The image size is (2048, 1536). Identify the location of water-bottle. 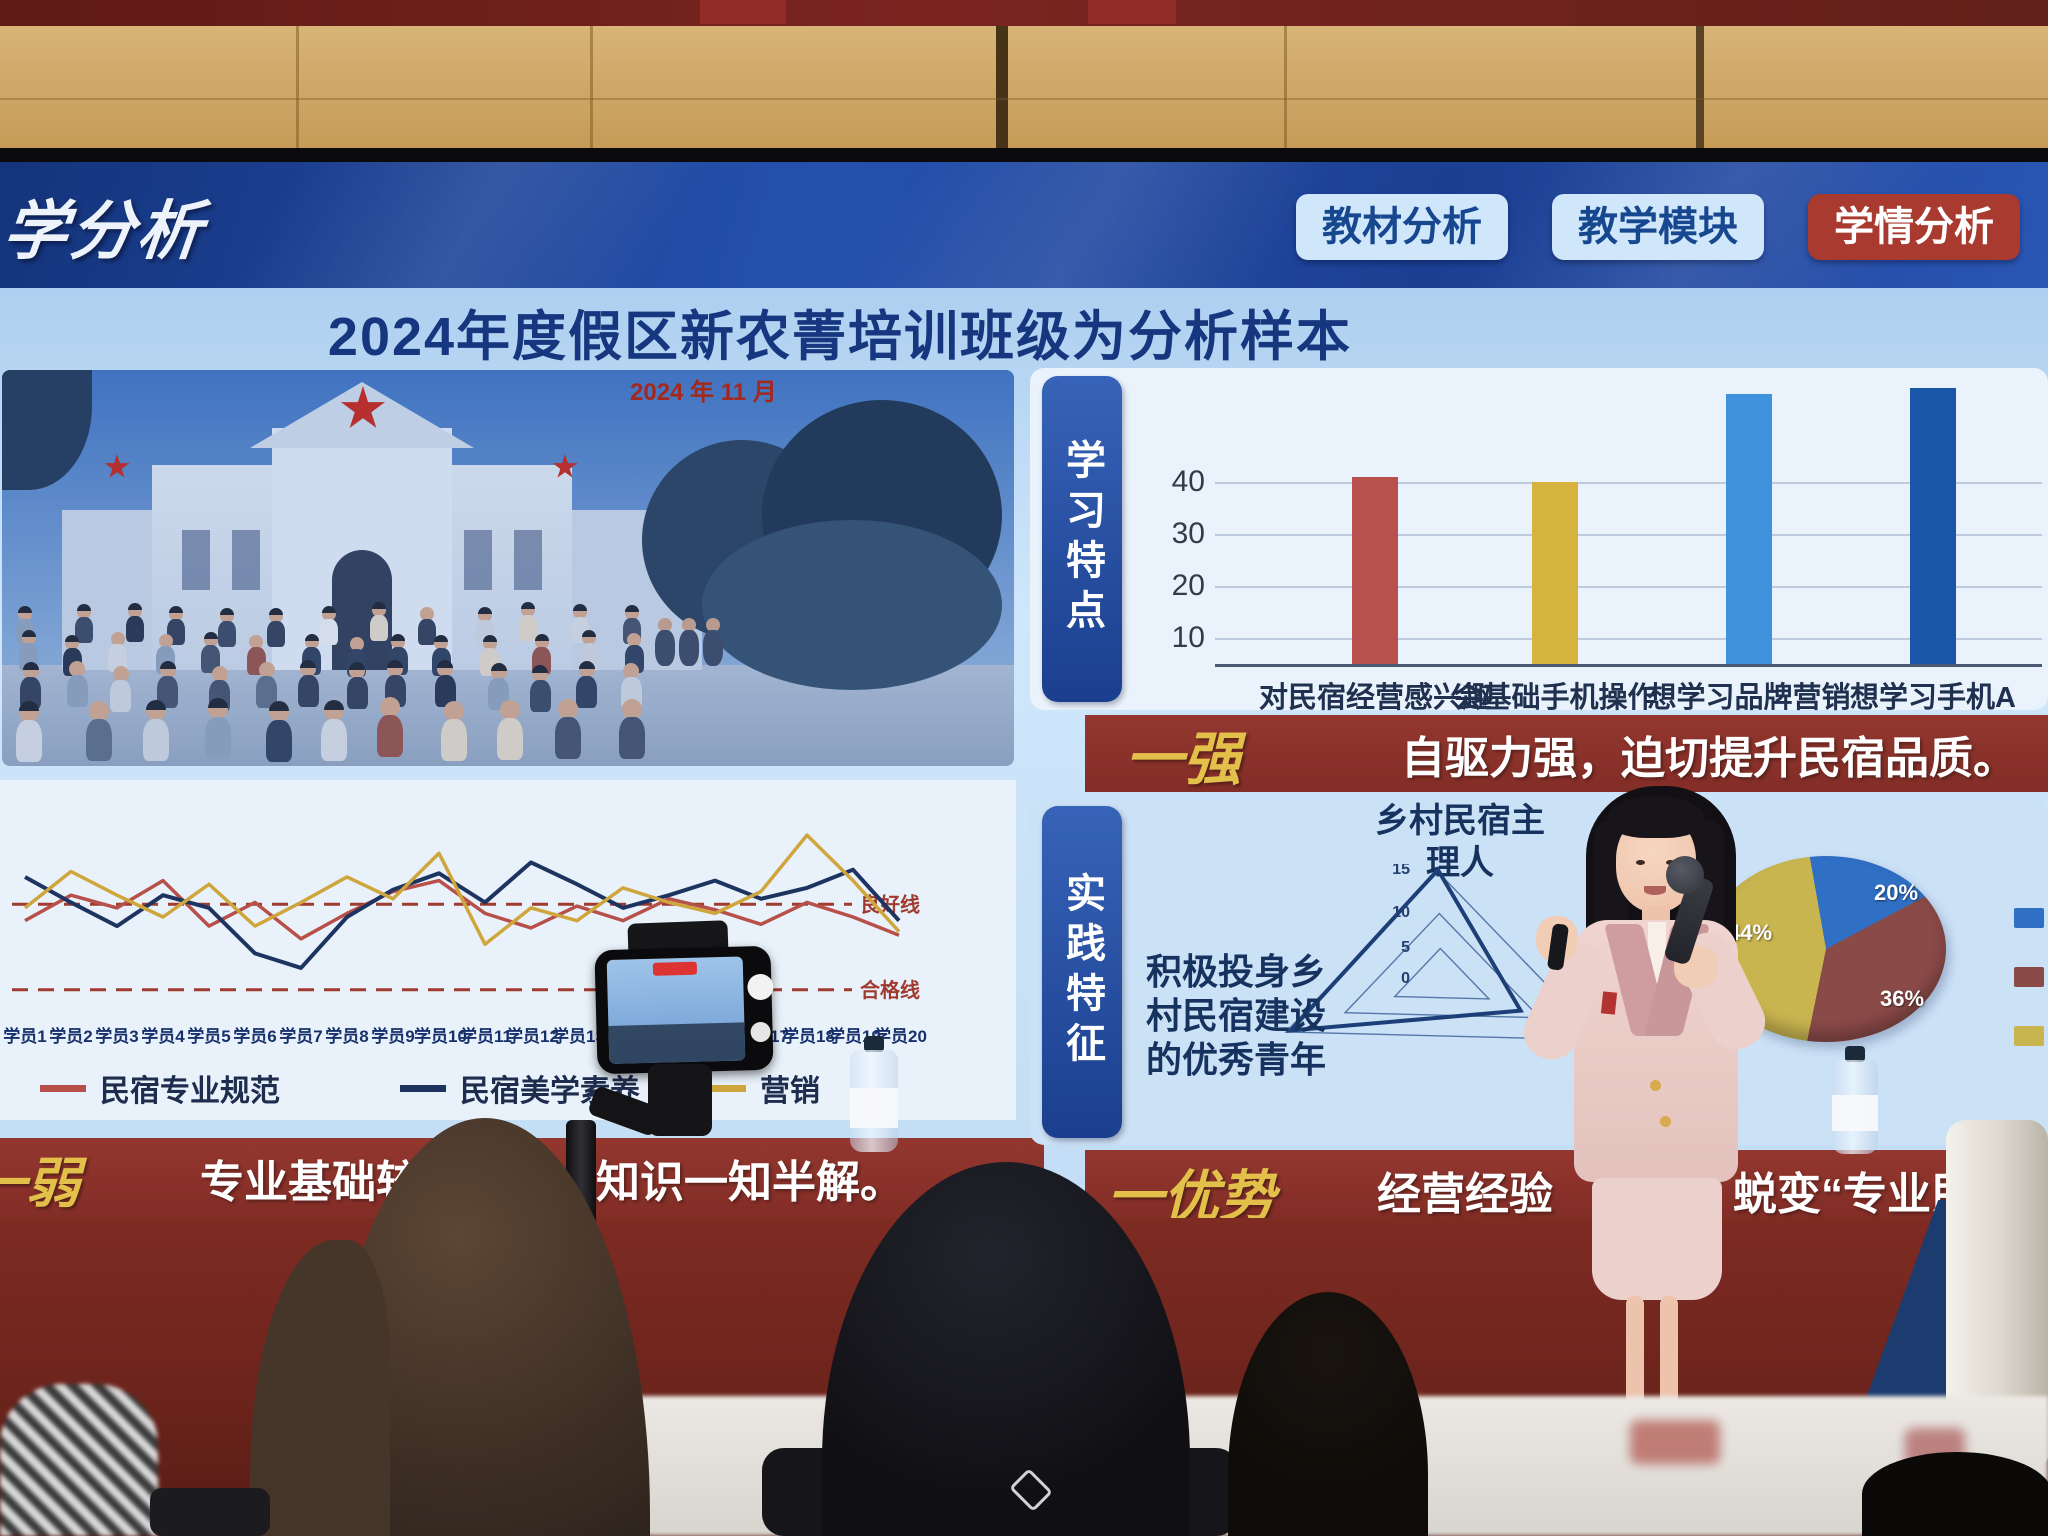
(874, 1094).